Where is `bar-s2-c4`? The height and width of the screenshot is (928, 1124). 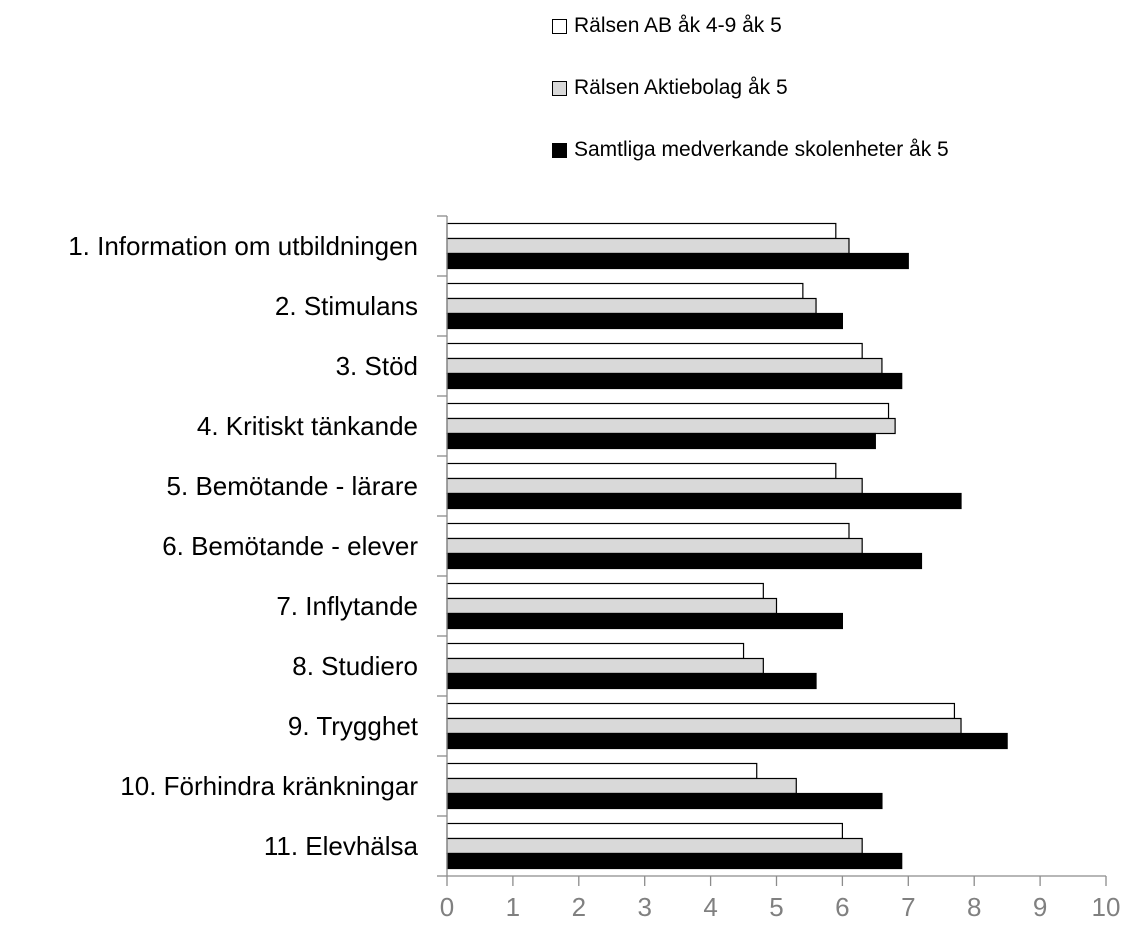 bar-s2-c4 is located at coordinates (671, 426).